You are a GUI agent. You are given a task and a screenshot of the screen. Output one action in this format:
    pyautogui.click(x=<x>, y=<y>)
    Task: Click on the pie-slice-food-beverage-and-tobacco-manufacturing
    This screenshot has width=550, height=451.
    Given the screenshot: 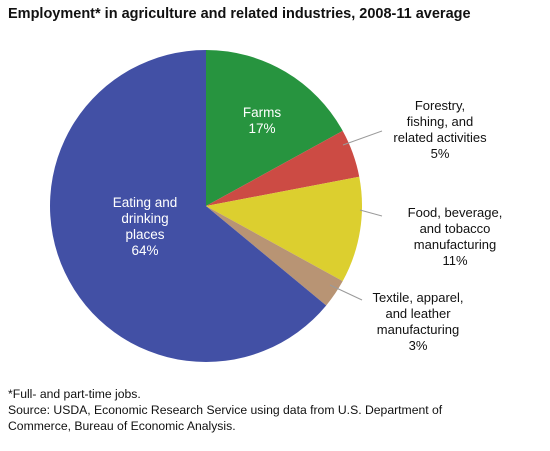 What is the action you would take?
    pyautogui.click(x=284, y=229)
    